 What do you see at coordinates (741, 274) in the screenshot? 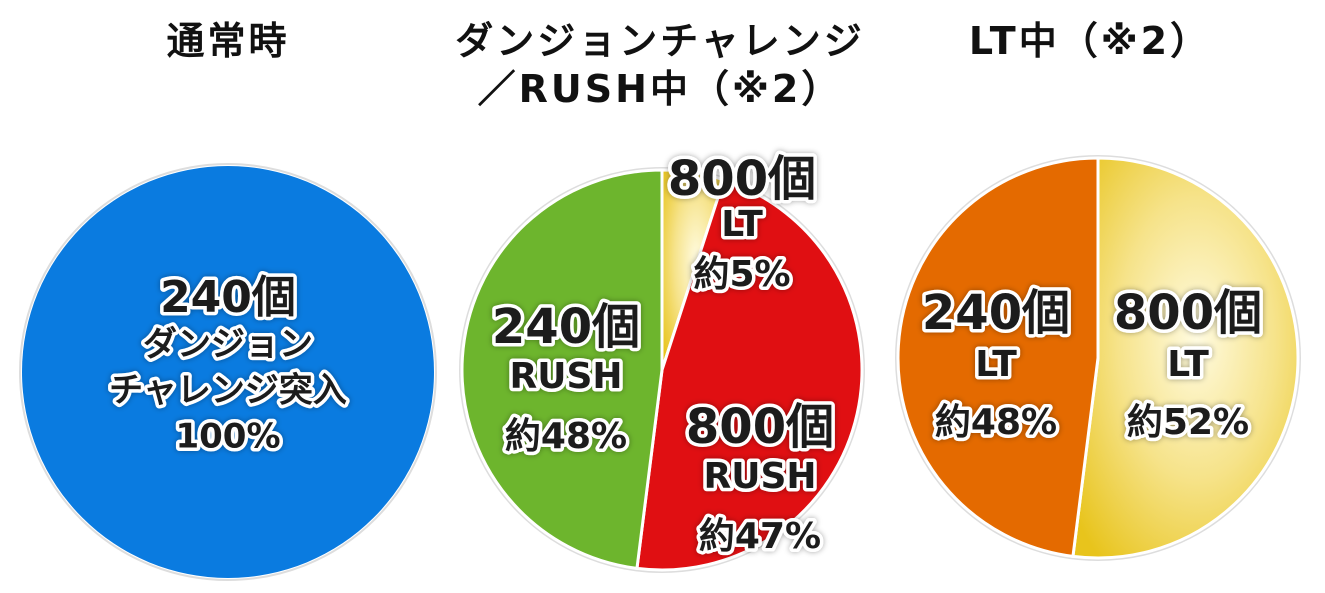
I see `slice-label-1-0-2: 約5%` at bounding box center [741, 274].